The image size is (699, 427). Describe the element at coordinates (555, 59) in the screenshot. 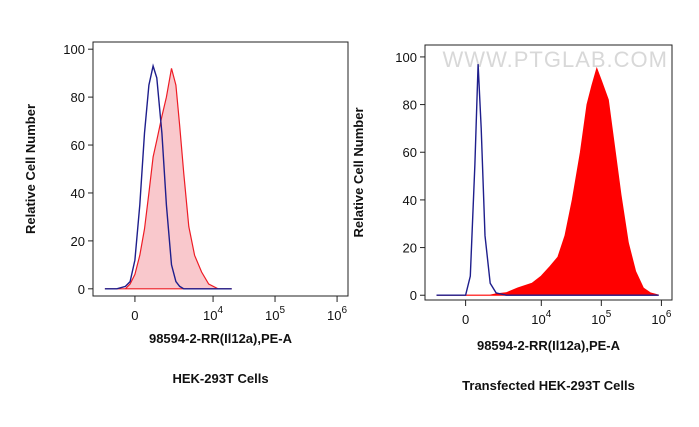

I see `watermark: WWW.PTGLAB.COM` at that location.